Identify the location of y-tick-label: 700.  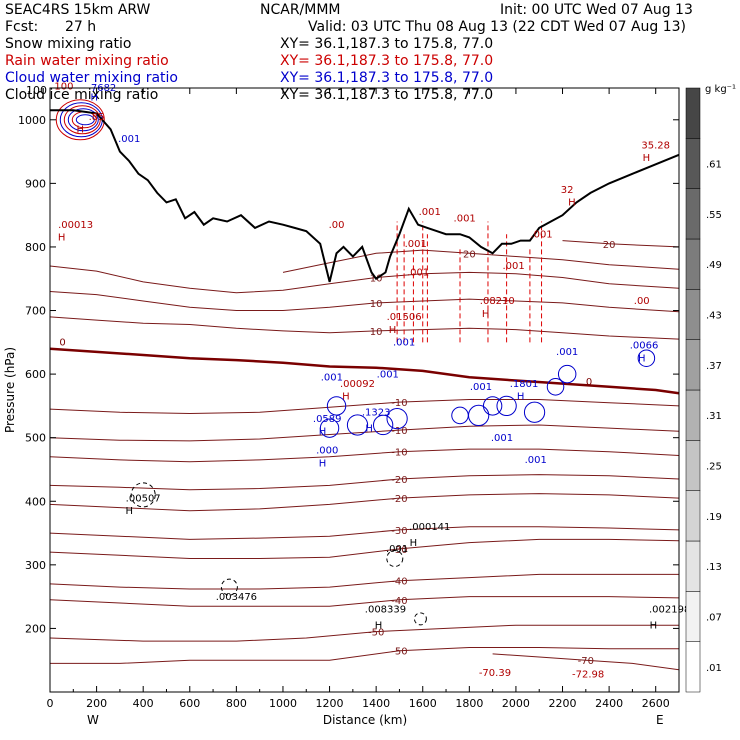
(35, 311).